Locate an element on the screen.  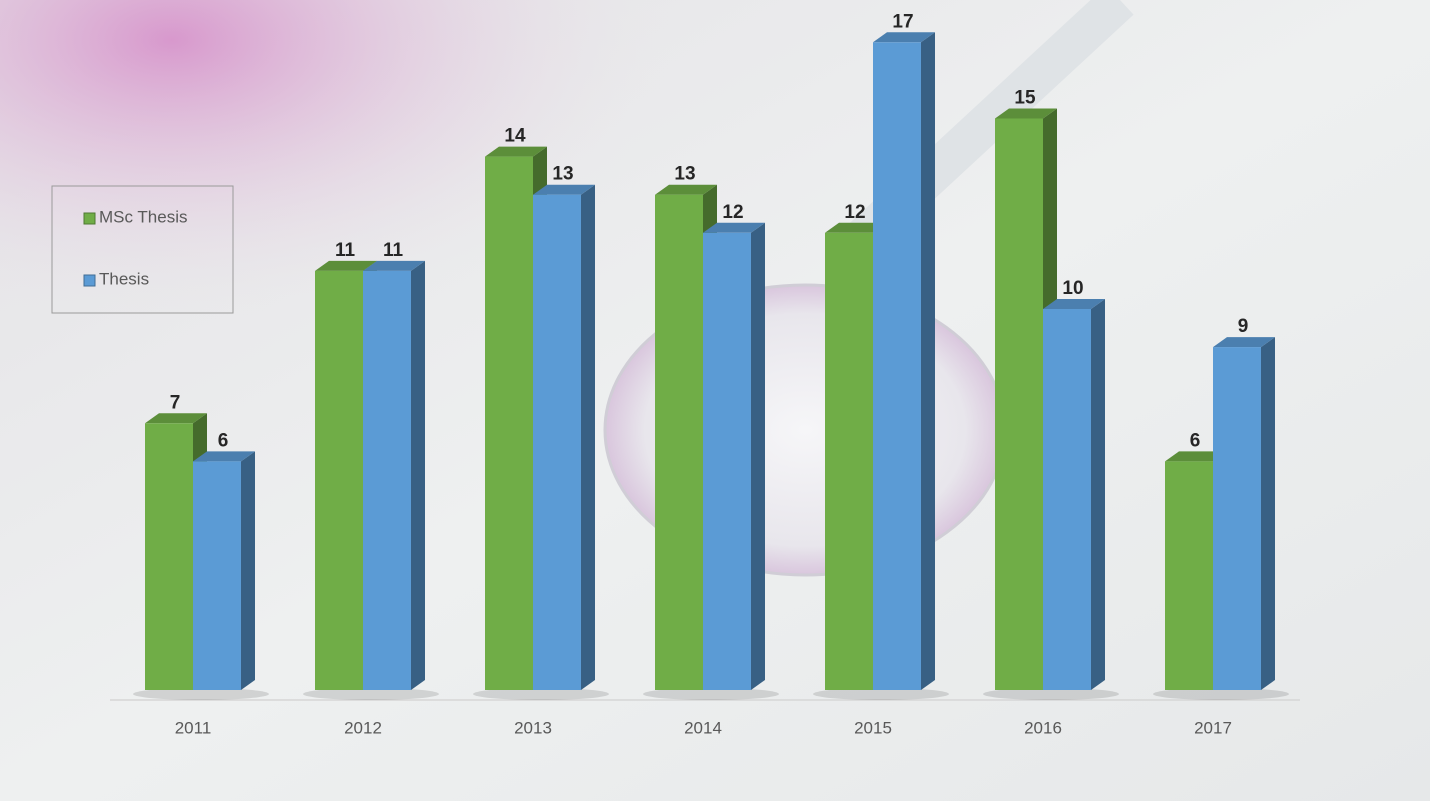
legend-label: Thesis is located at coordinates (124, 278).